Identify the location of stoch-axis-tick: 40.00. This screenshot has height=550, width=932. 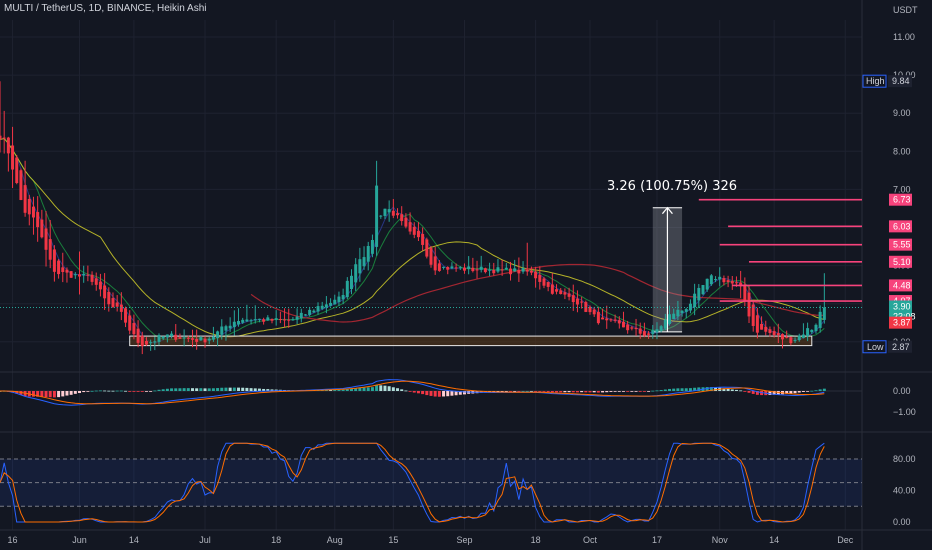
(904, 490).